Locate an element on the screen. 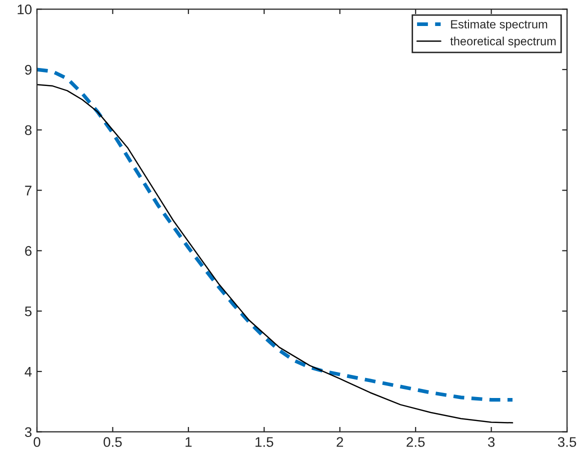 This screenshot has height=457, width=587. x-tick-label: 3 is located at coordinates (491, 442).